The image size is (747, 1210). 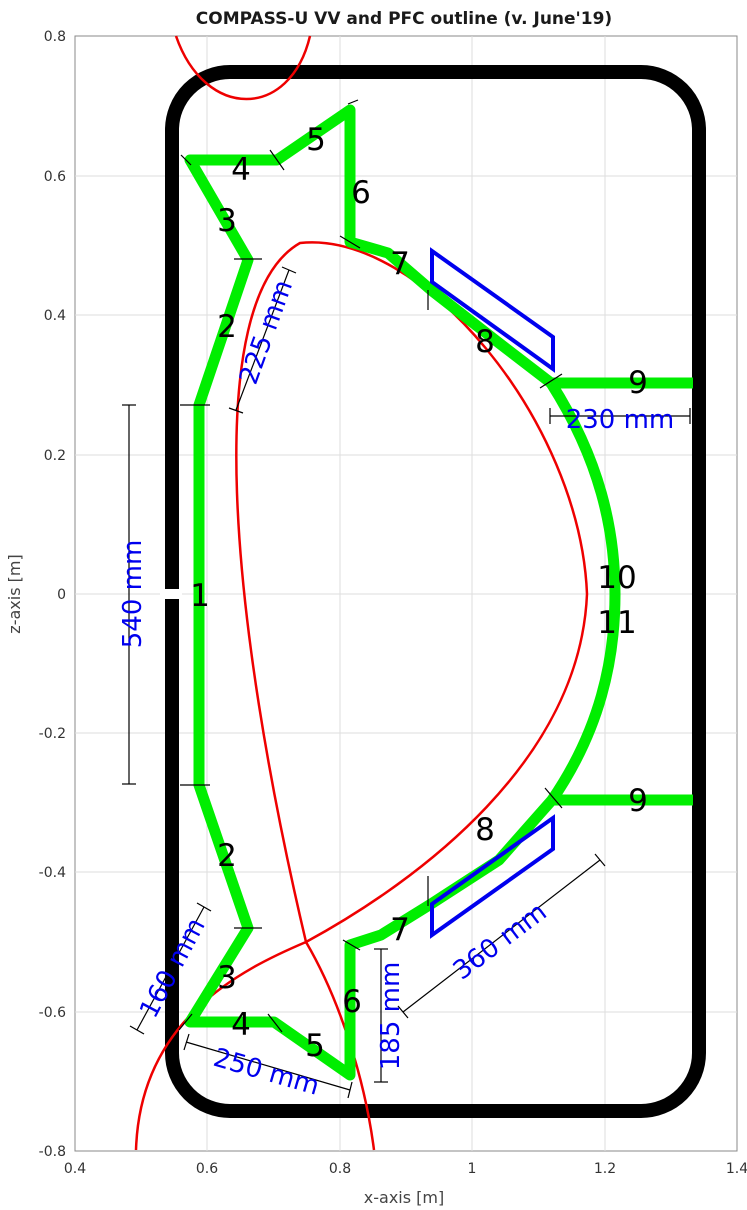 What do you see at coordinates (352, 1002) in the screenshot?
I see `segment-label-6-bottom: 6` at bounding box center [352, 1002].